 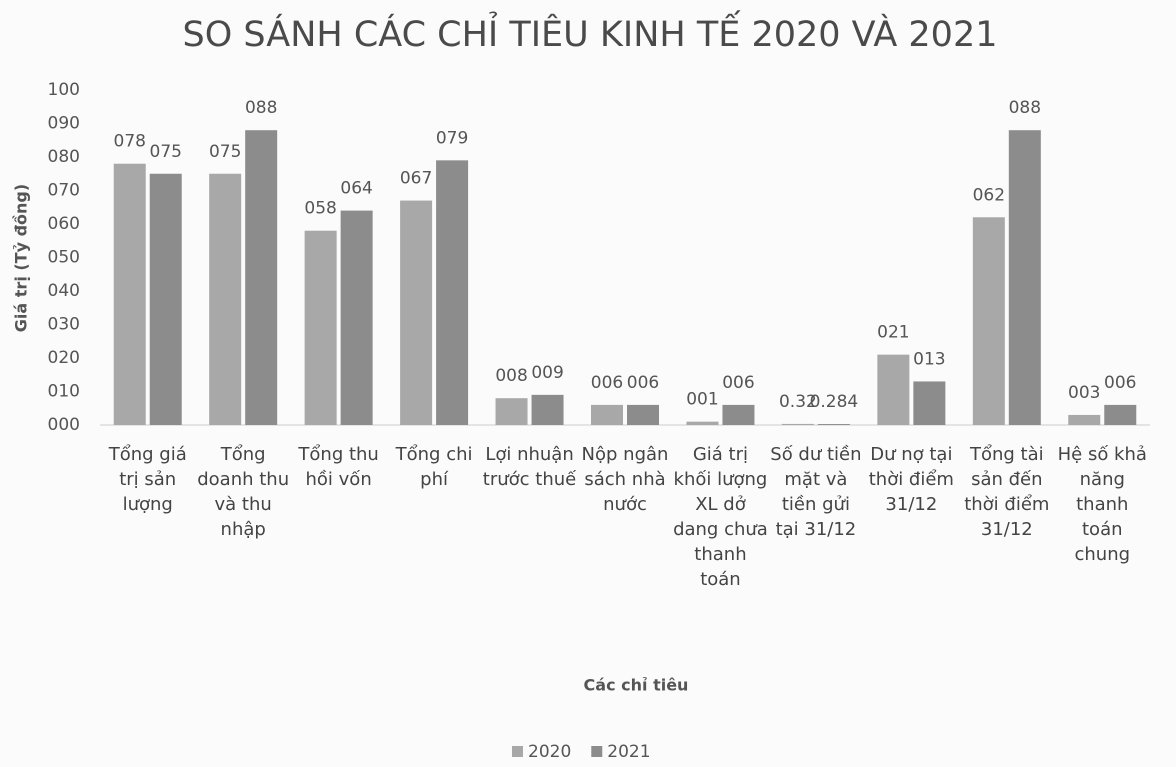 I want to click on value-label: 078, so click(x=130, y=142).